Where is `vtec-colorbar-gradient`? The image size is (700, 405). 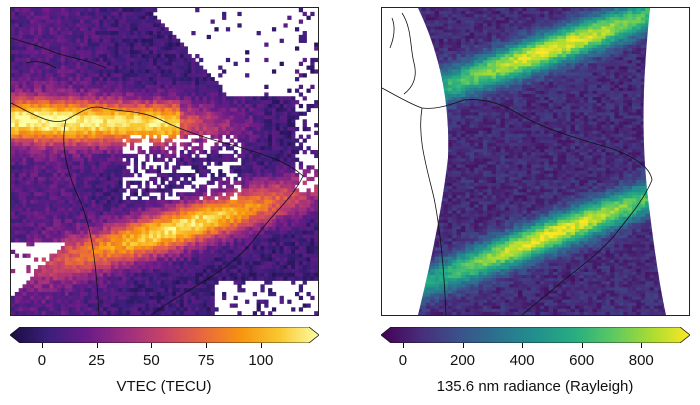 vtec-colorbar-gradient is located at coordinates (164, 335).